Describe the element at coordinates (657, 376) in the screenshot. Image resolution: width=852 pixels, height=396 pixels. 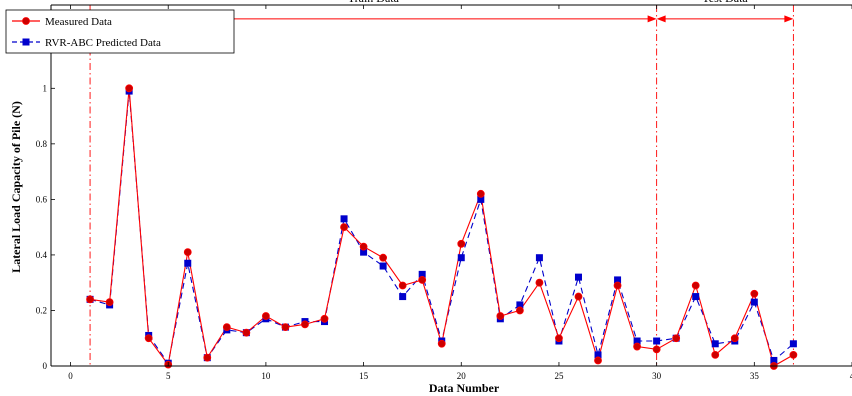
I see `x-tick-label: 30` at that location.